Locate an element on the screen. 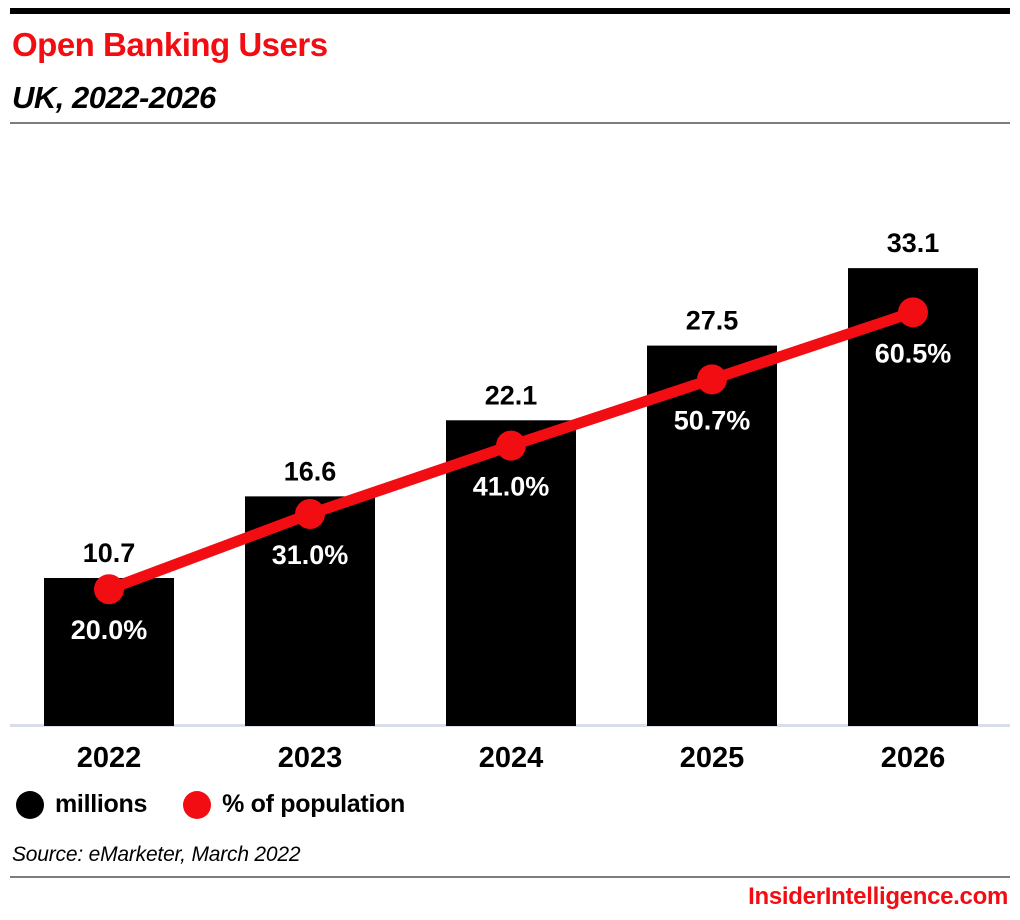  bar-2025 is located at coordinates (712, 535).